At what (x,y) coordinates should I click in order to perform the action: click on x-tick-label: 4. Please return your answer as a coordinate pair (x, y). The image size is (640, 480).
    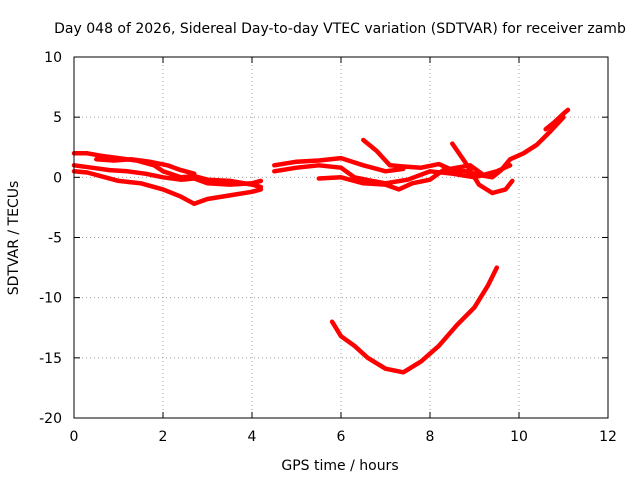
    Looking at the image, I should click on (252, 437).